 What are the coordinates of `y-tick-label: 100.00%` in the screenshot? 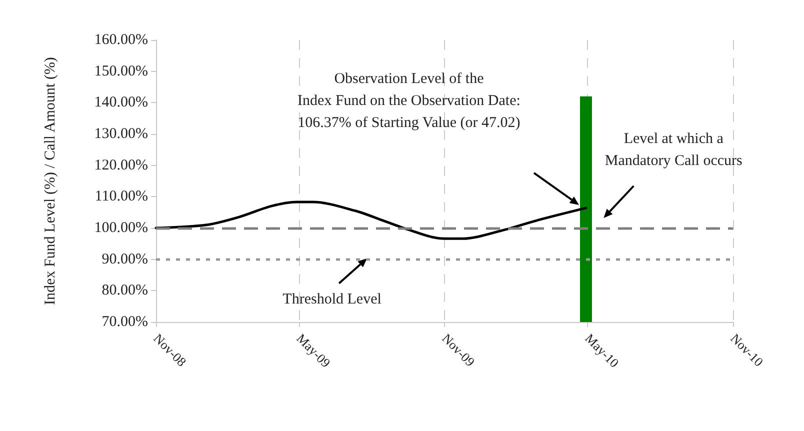 It's located at (121, 228).